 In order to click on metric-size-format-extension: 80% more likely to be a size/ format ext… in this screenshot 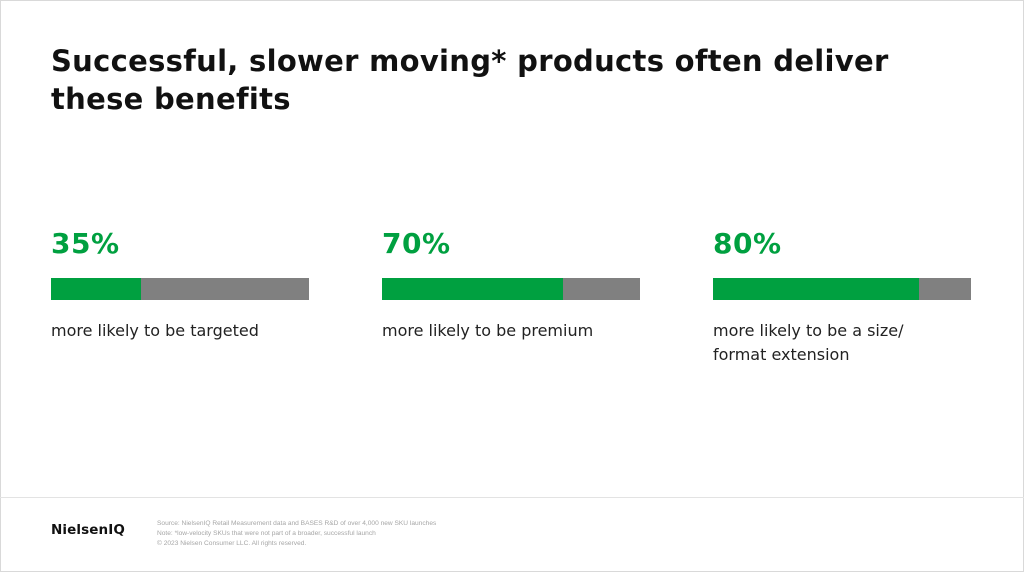, I will do `click(843, 296)`.